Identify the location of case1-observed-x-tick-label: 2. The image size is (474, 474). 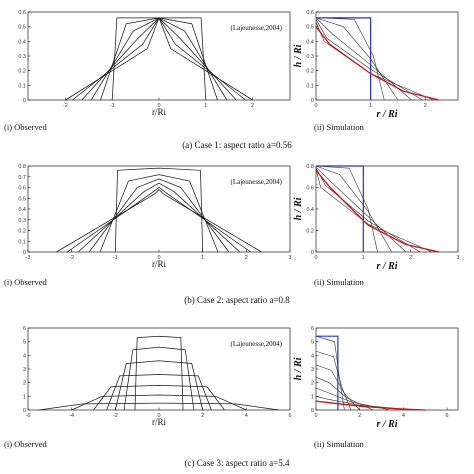
(252, 106).